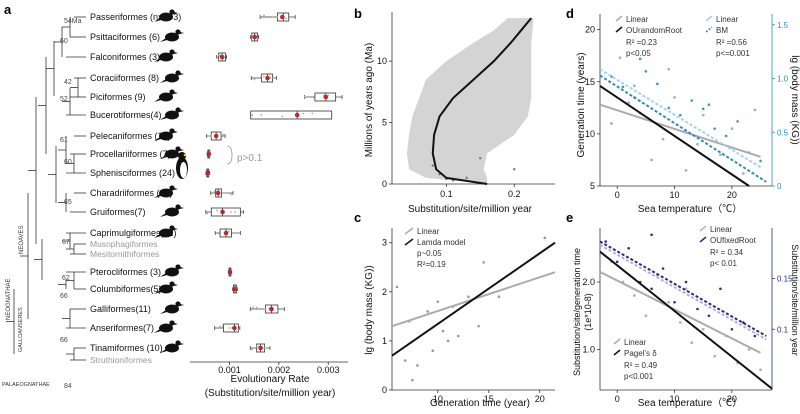 Image resolution: width=800 pixels, height=414 pixels. What do you see at coordinates (64, 296) in the screenshot?
I see `node-label-66a: 66` at bounding box center [64, 296].